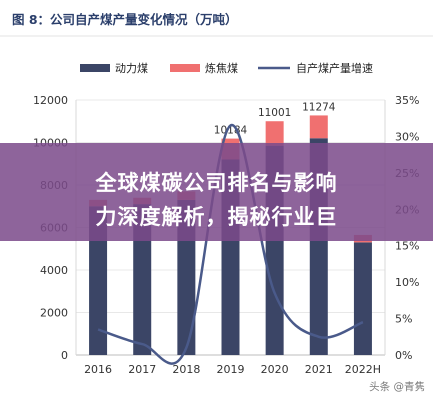 This screenshot has width=433, height=400. Describe the element at coordinates (221, 68) in the screenshot. I see `legend-label-coking-coal: 炼焦煤` at that location.